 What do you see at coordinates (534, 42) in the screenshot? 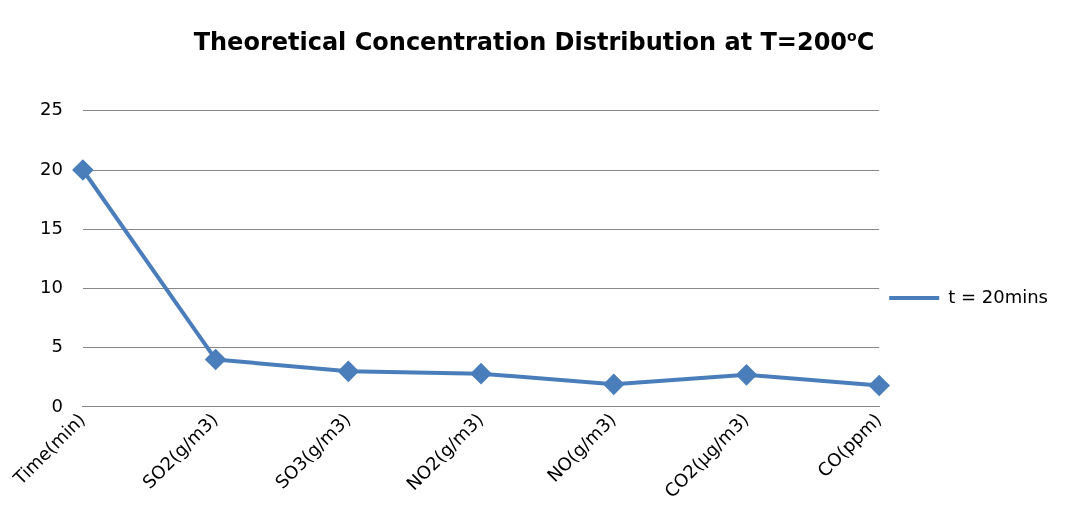
I see `chart-title: Theoretical Concentration Distribution at T=200$^{o}$C` at bounding box center [534, 42].